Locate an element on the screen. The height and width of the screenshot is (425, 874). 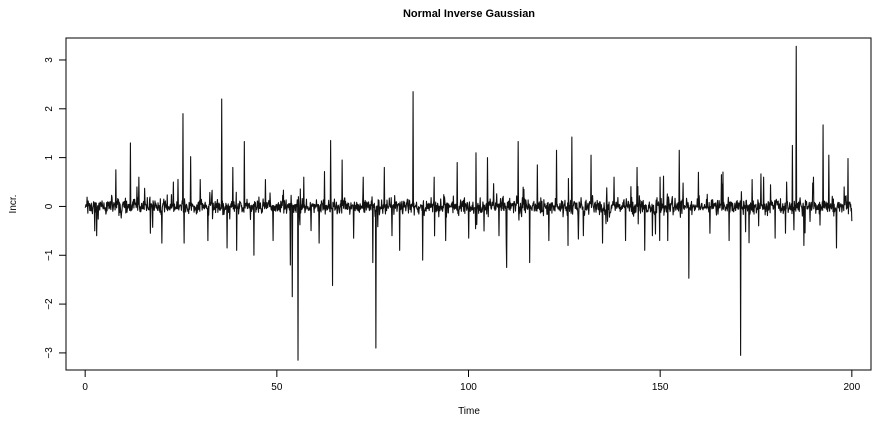
y-axis: −3 −2 −1 0 1 2 3 is located at coordinates (55, 208).